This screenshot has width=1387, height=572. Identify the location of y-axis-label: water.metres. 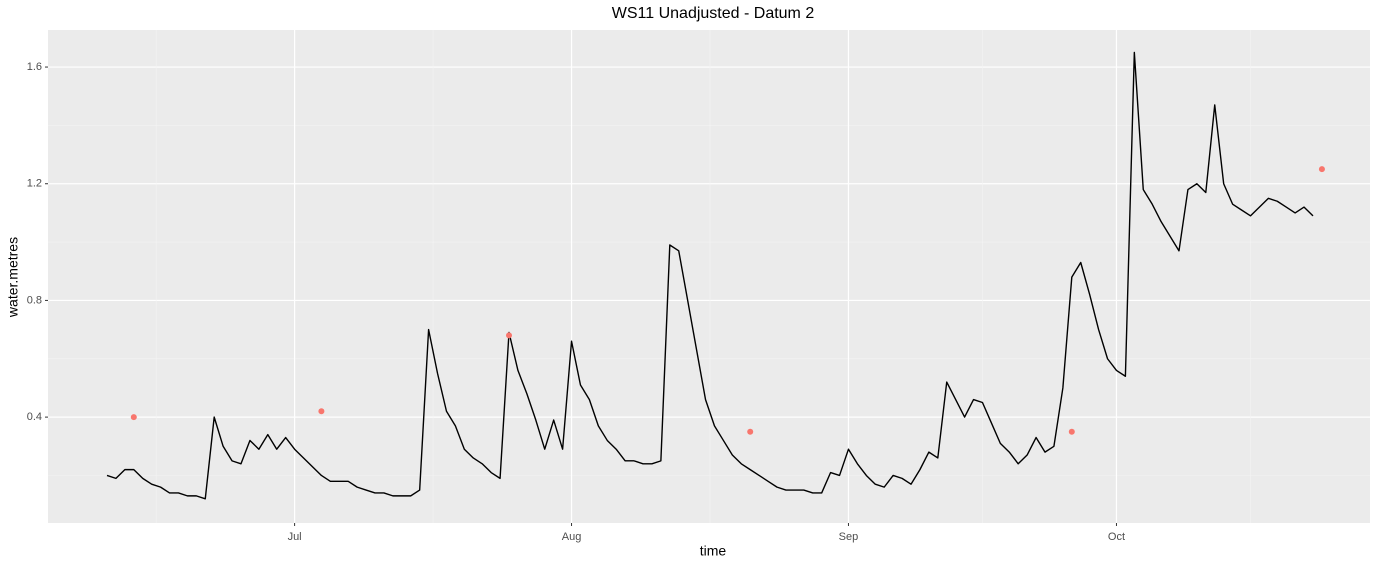
(13, 277).